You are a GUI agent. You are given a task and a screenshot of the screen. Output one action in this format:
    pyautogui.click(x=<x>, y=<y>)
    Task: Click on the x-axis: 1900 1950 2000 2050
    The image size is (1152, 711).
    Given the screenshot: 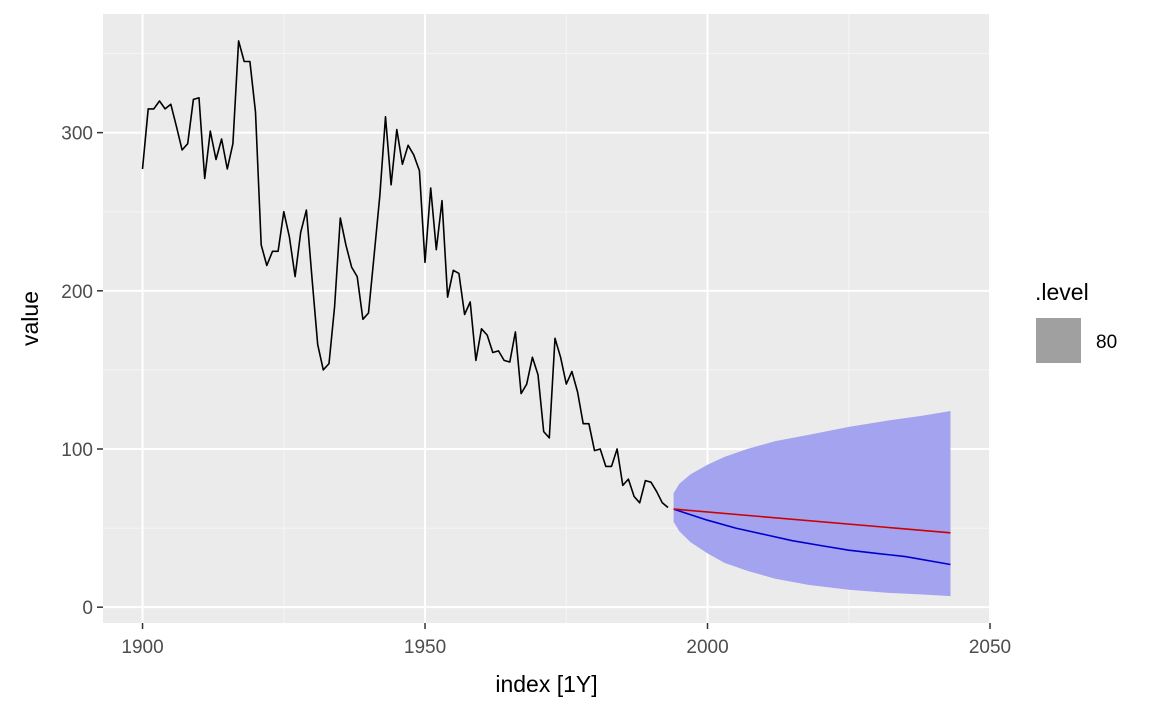 What is the action you would take?
    pyautogui.click(x=566, y=640)
    